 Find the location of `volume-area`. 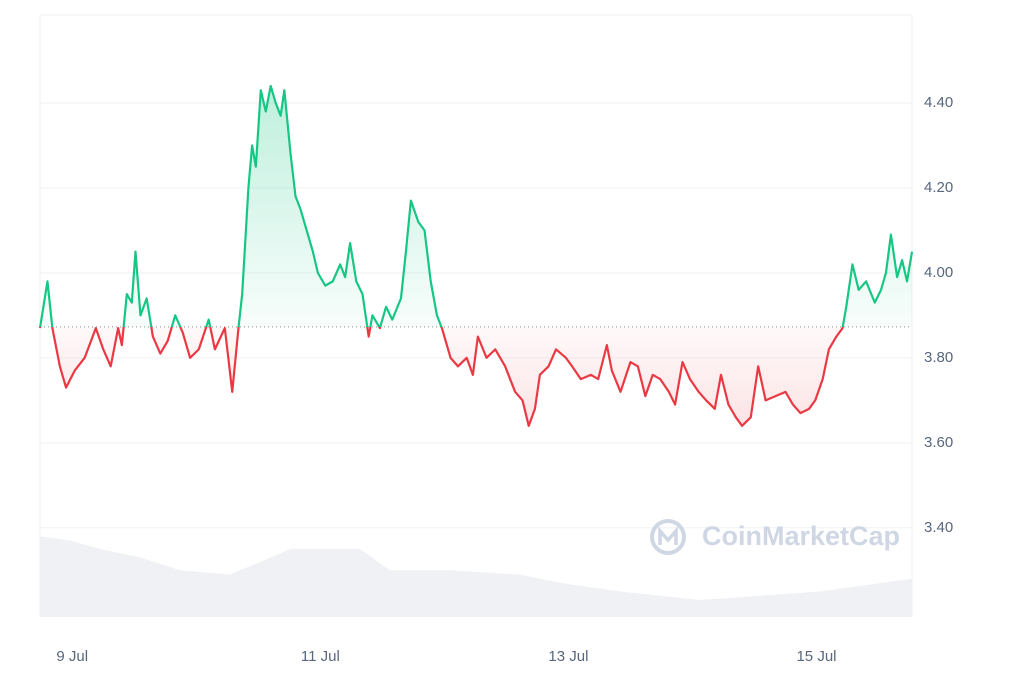

volume-area is located at coordinates (476, 576).